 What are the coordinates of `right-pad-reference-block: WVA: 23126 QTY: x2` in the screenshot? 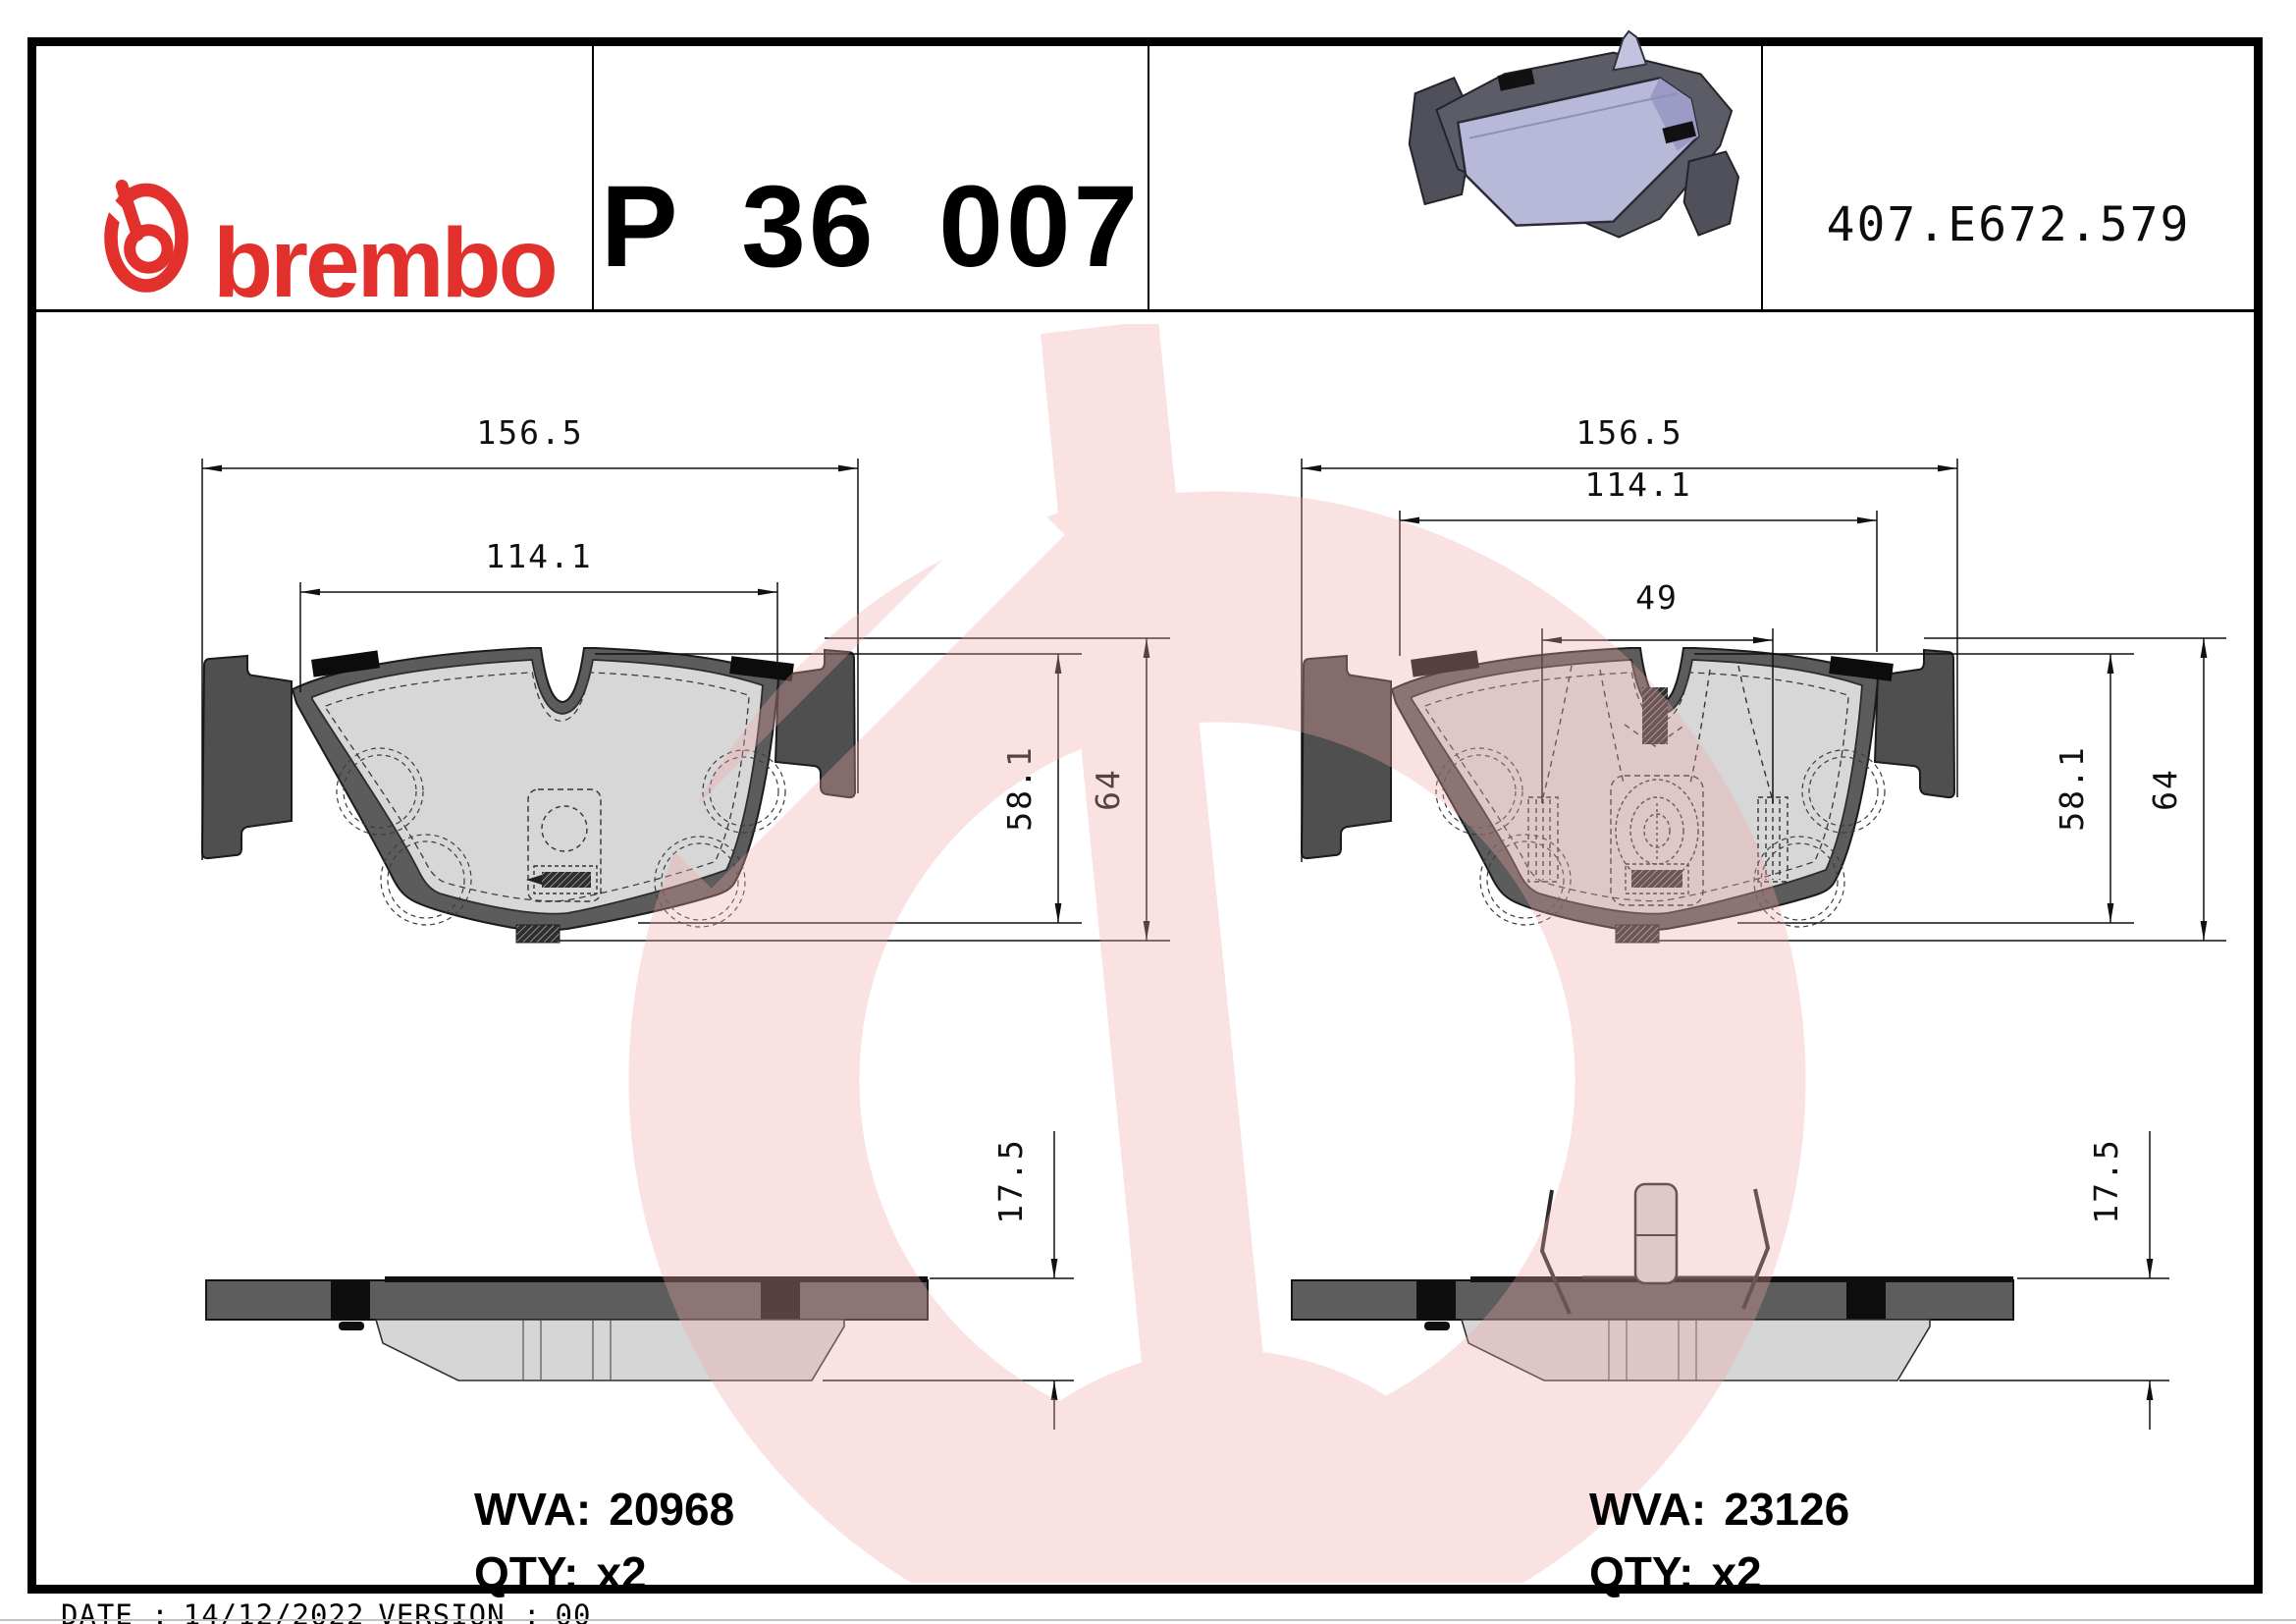 It's located at (1719, 1542).